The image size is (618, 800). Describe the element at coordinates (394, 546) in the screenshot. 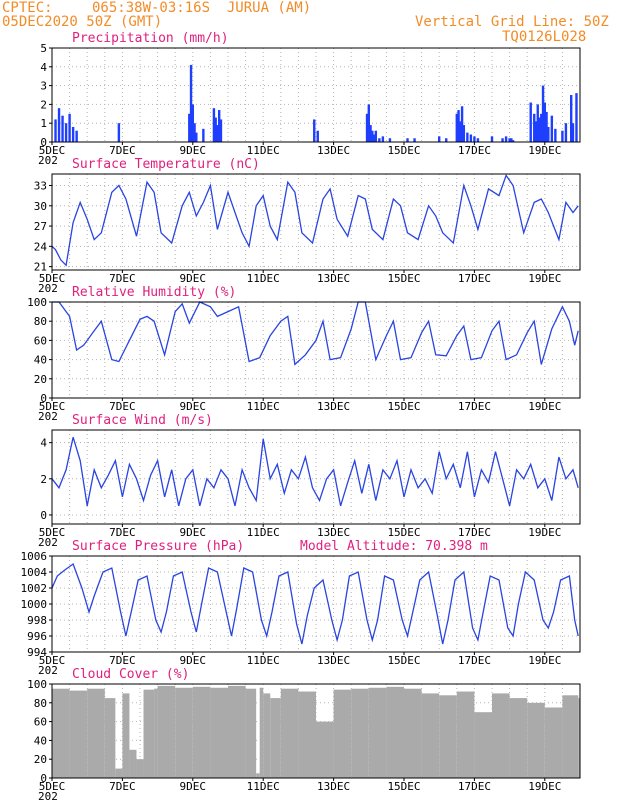

I see `panel-annotation: Model Altitude: 70.398 m` at that location.